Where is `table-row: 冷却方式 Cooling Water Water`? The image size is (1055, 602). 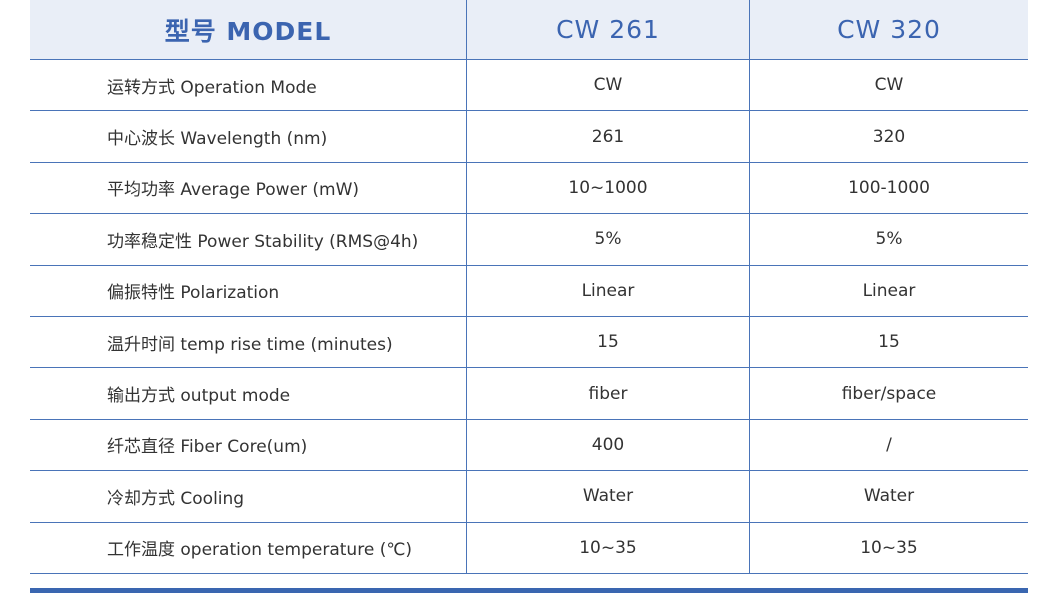
table-row: 冷却方式 Cooling Water Water is located at coordinates (529, 497).